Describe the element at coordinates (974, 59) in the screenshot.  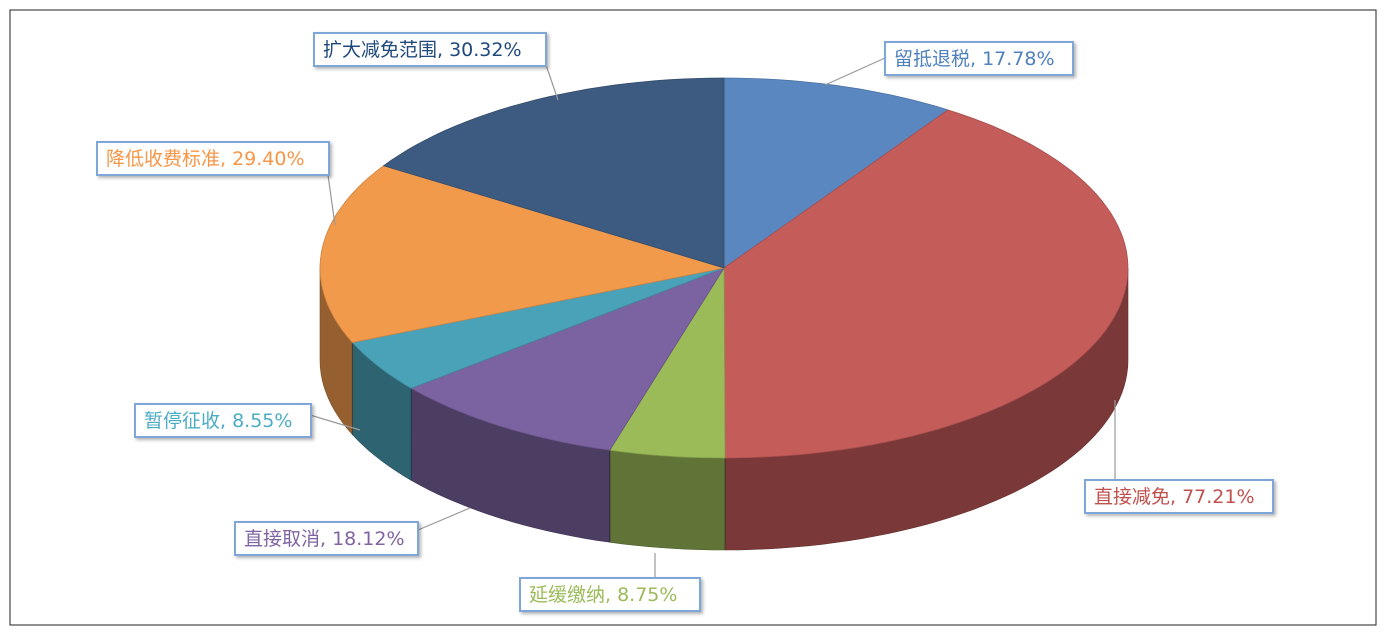
I see `data-label: 留抵退税, 17.78%` at that location.